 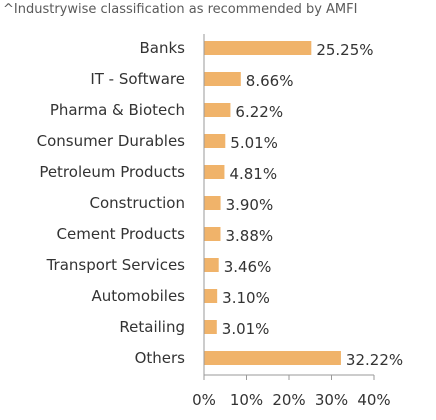 I want to click on value-label: 3.46%, so click(x=248, y=267).